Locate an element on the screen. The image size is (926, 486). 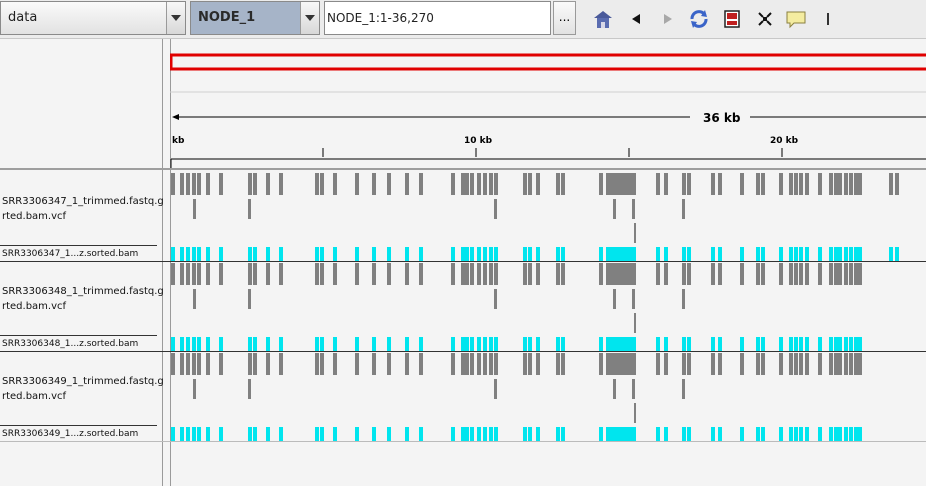
region-icon is located at coordinates (732, 19).